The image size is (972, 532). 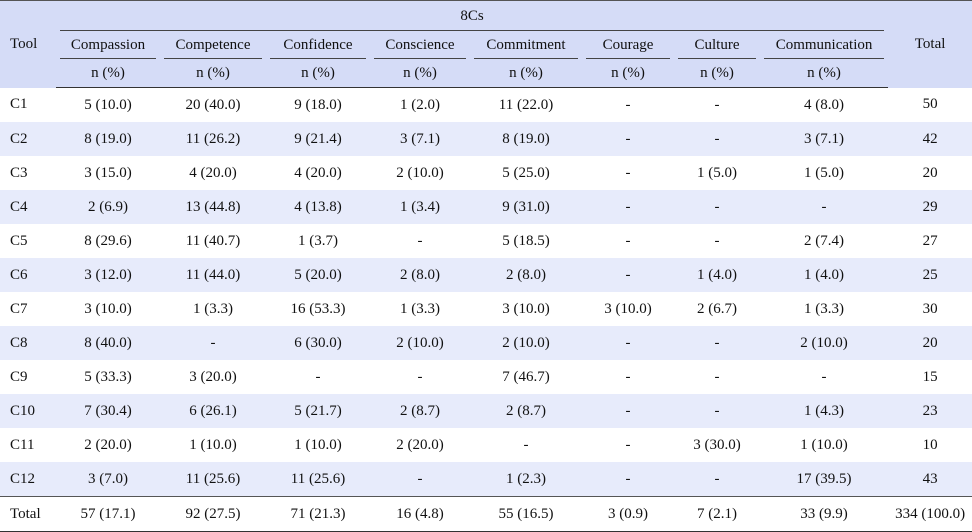 What do you see at coordinates (19, 172) in the screenshot?
I see `row-tool-label: C3` at bounding box center [19, 172].